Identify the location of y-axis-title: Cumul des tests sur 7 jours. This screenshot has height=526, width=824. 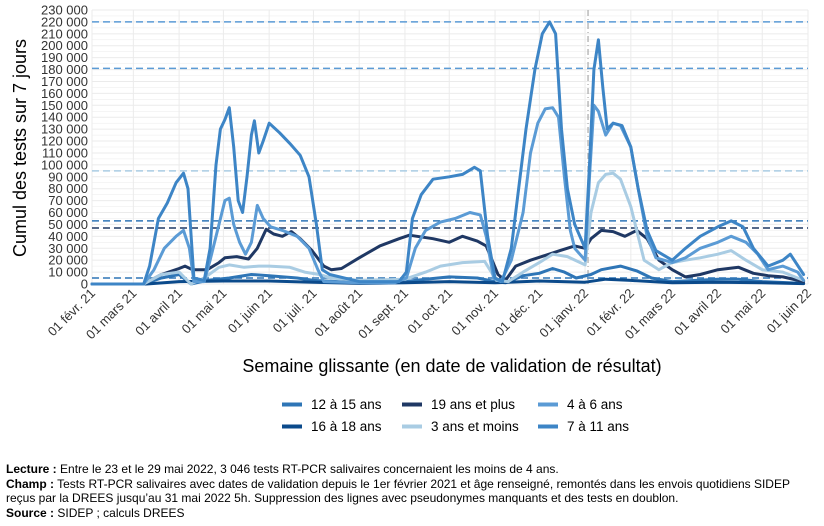
(20, 148).